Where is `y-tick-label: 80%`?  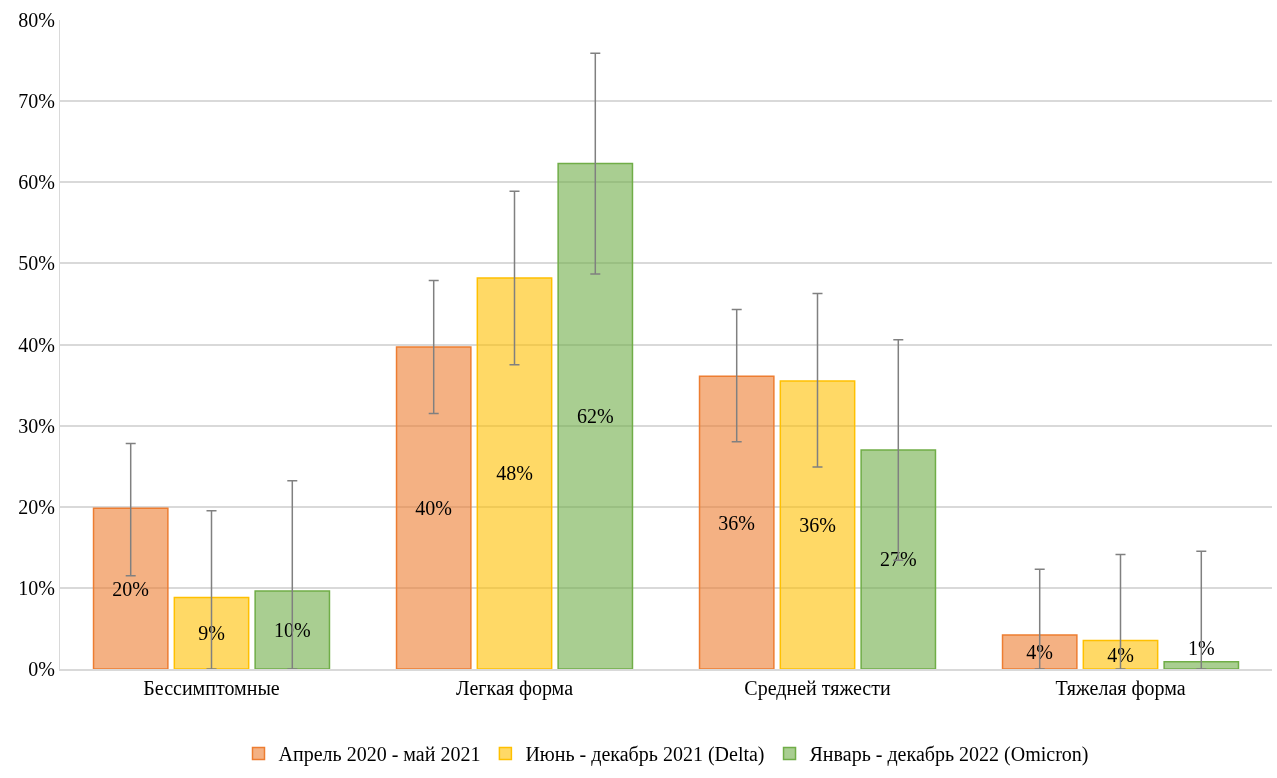 y-tick-label: 80% is located at coordinates (36, 20).